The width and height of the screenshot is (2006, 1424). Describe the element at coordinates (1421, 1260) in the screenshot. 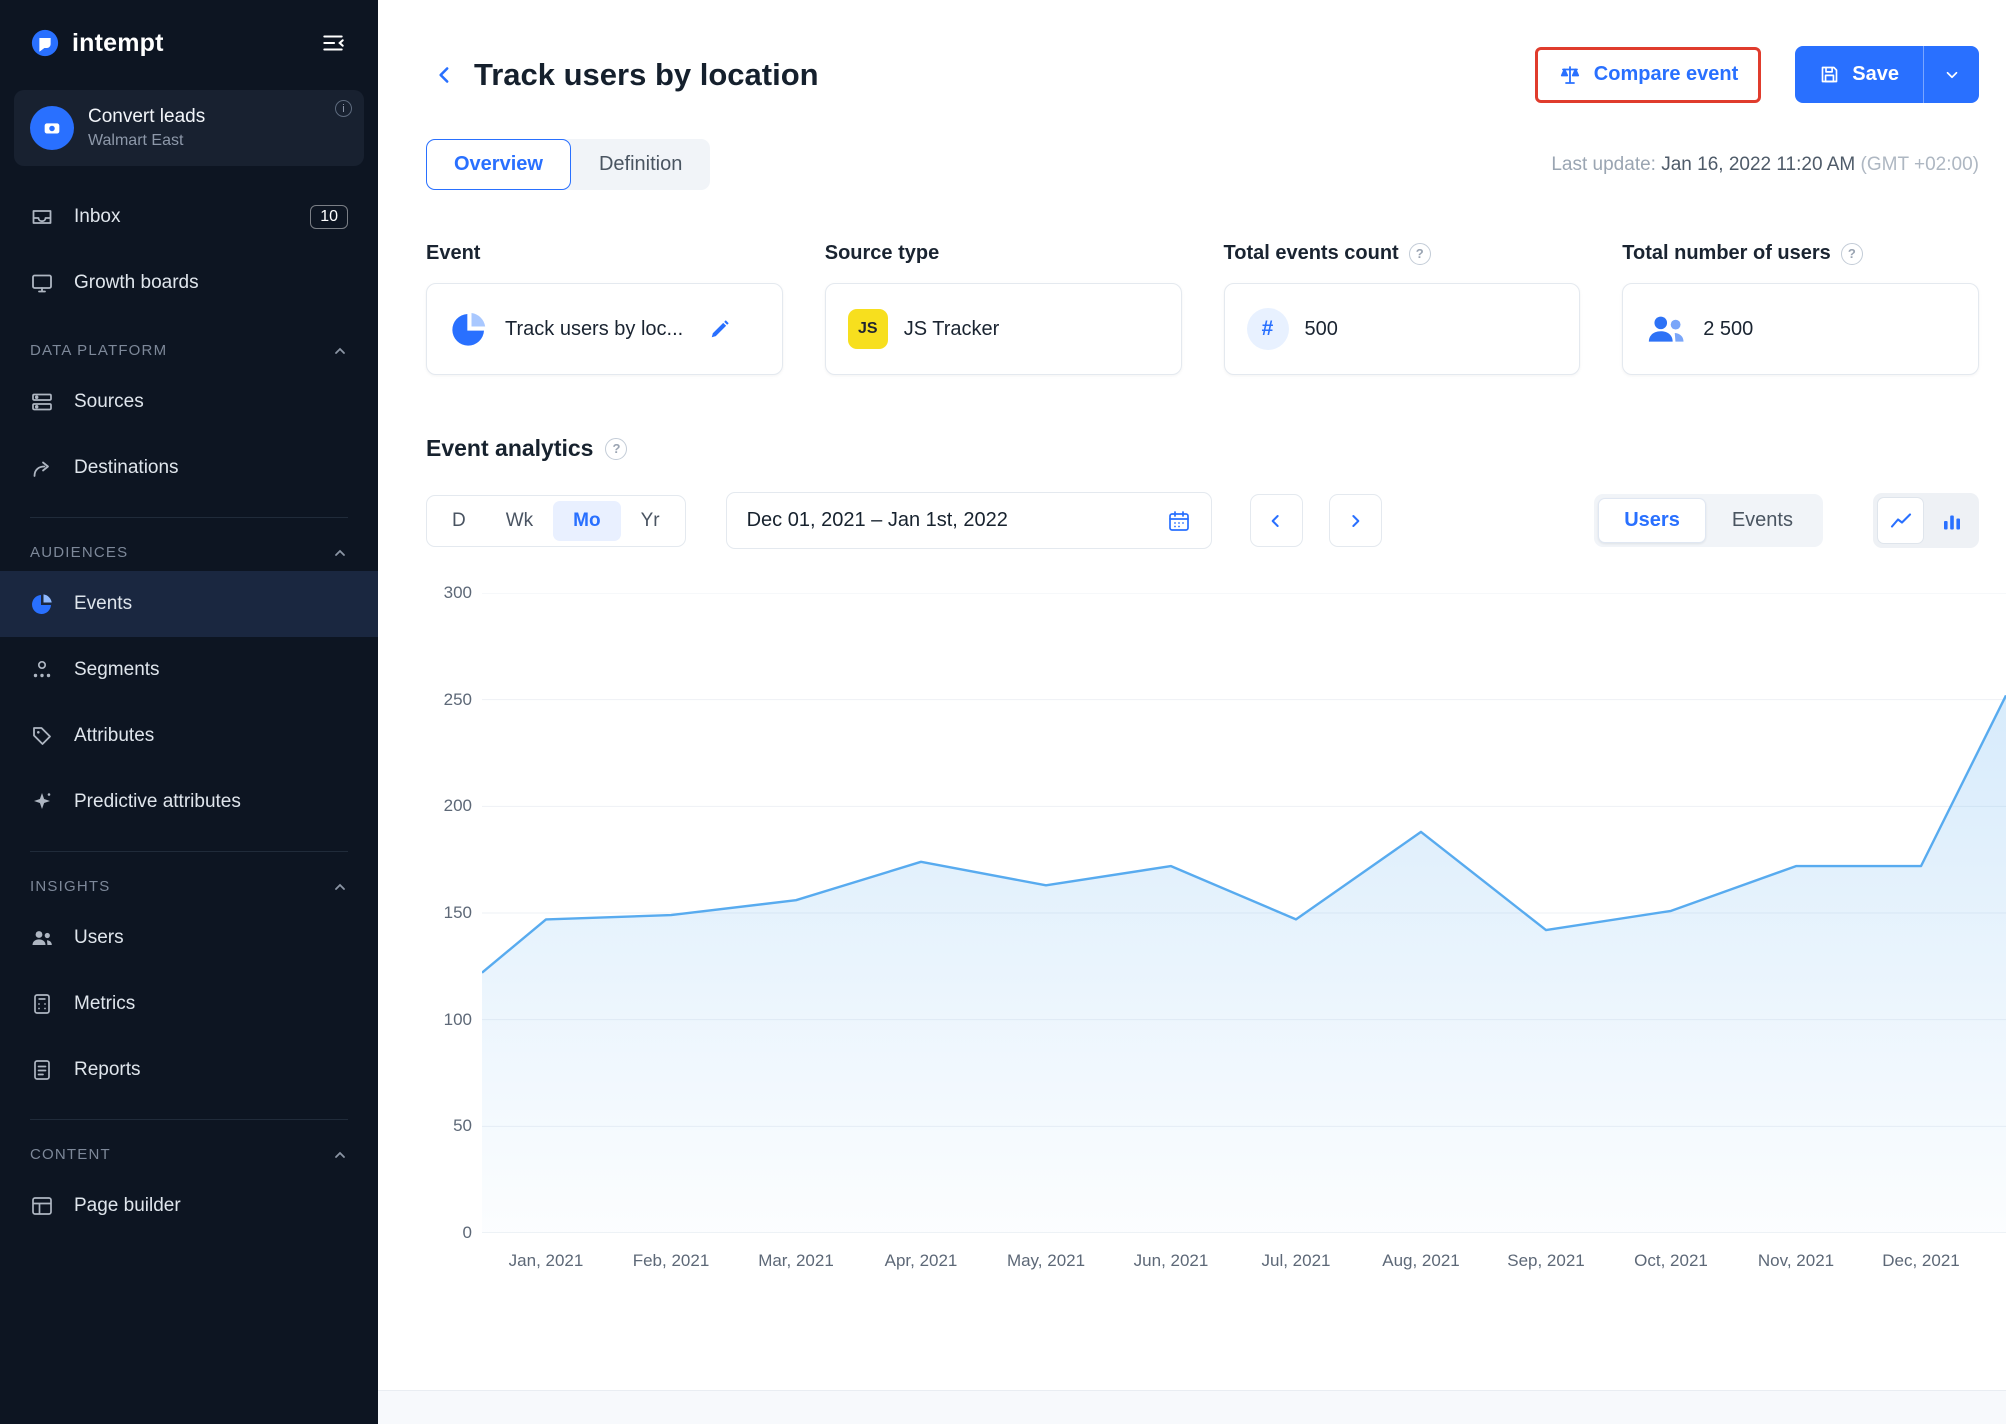

I see `x-axis-label: Aug, 2021` at that location.